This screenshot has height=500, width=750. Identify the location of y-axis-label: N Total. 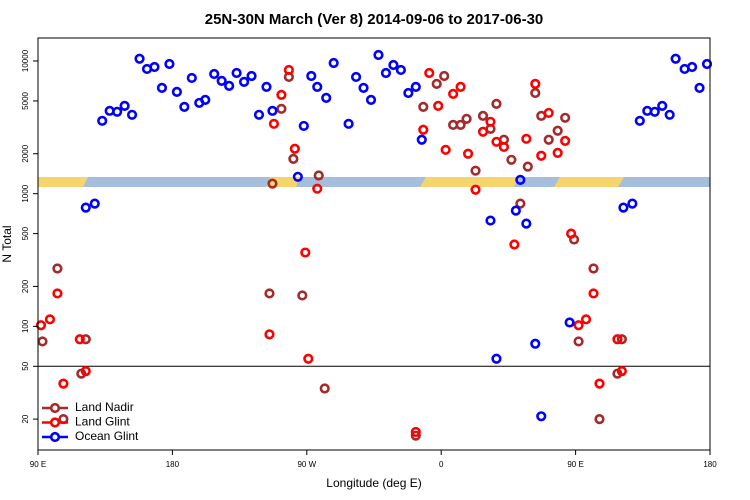
(7, 243).